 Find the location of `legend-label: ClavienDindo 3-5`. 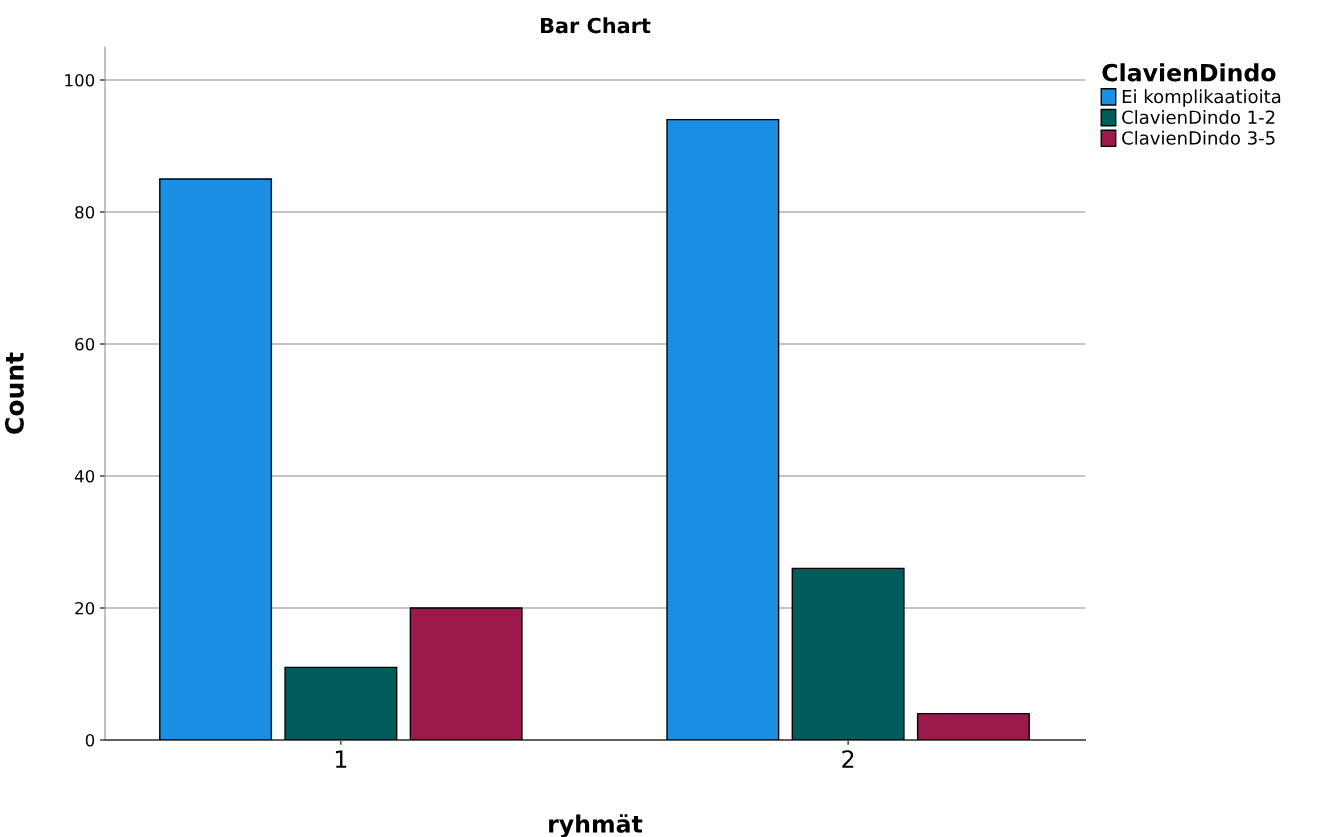

legend-label: ClavienDindo 3-5 is located at coordinates (1198, 137).